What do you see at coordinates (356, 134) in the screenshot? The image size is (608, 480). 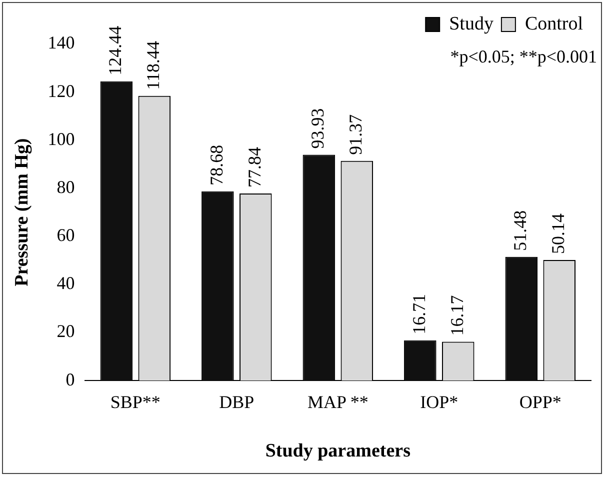 I see `data-label: 91.37` at bounding box center [356, 134].